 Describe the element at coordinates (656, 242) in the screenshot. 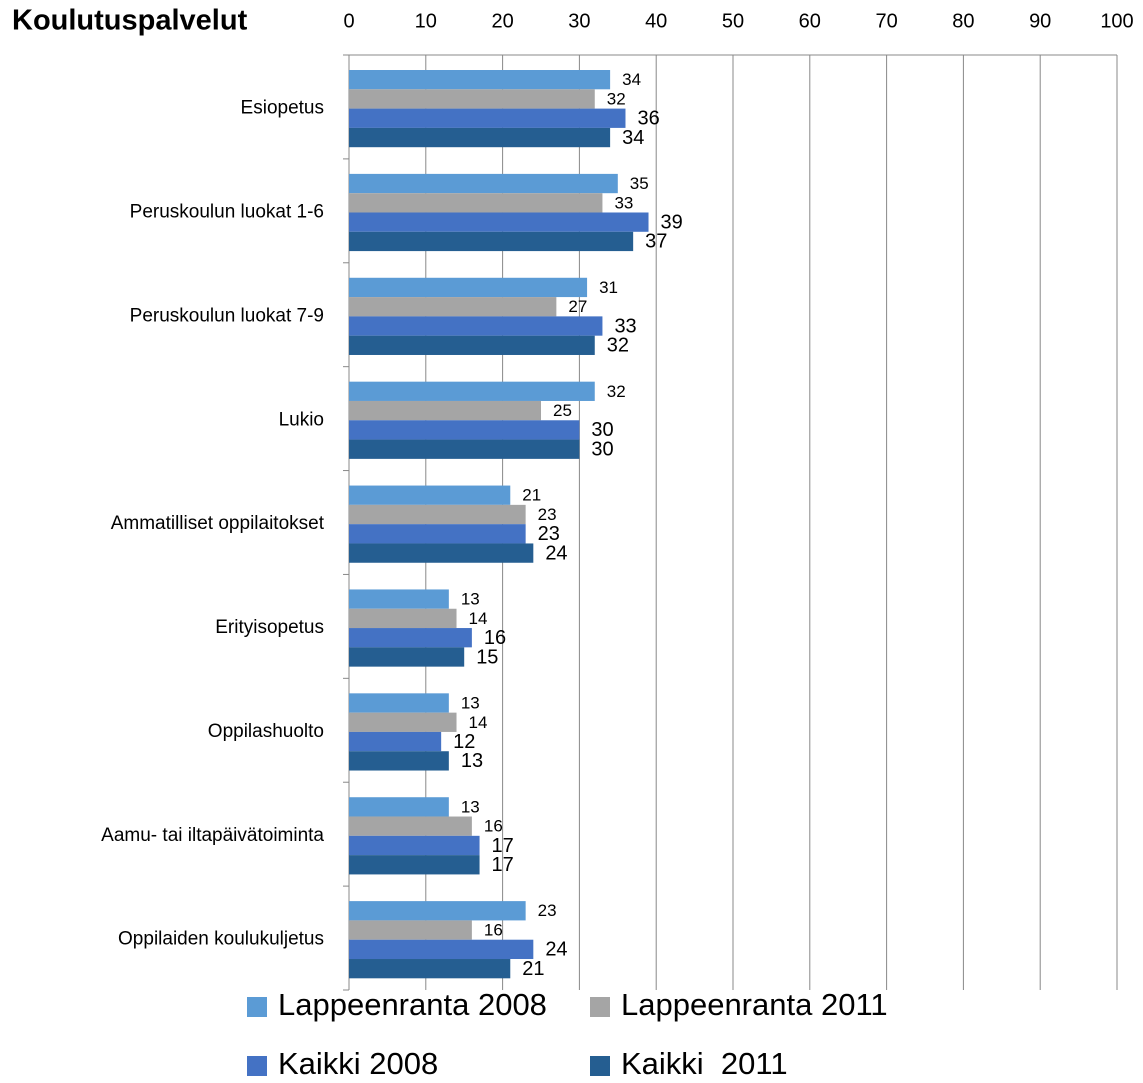

I see `data-label: 37` at that location.